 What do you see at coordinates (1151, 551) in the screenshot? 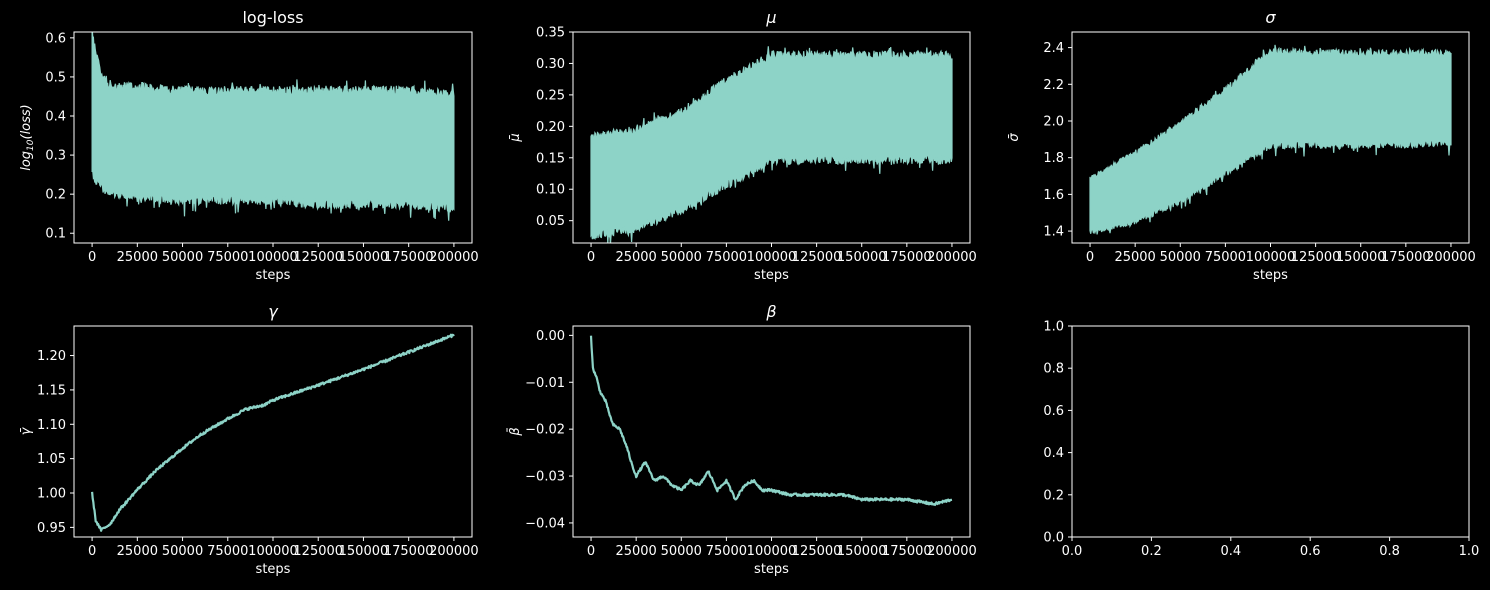
I see `x-tick-label: 0.2` at bounding box center [1151, 551].